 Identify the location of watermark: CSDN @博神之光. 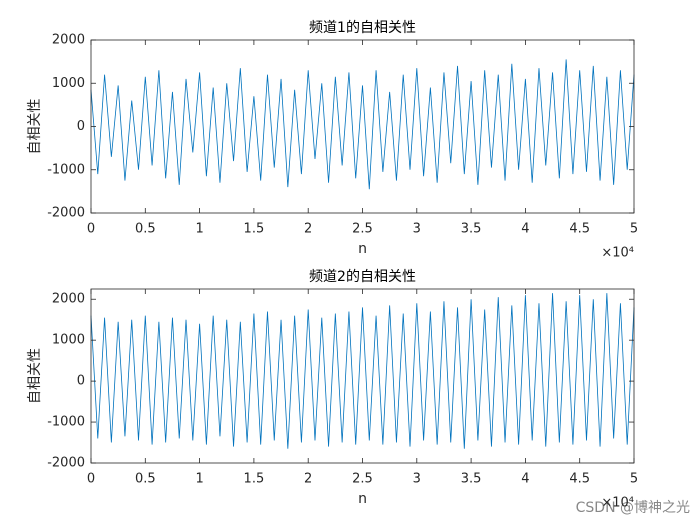
(633, 507).